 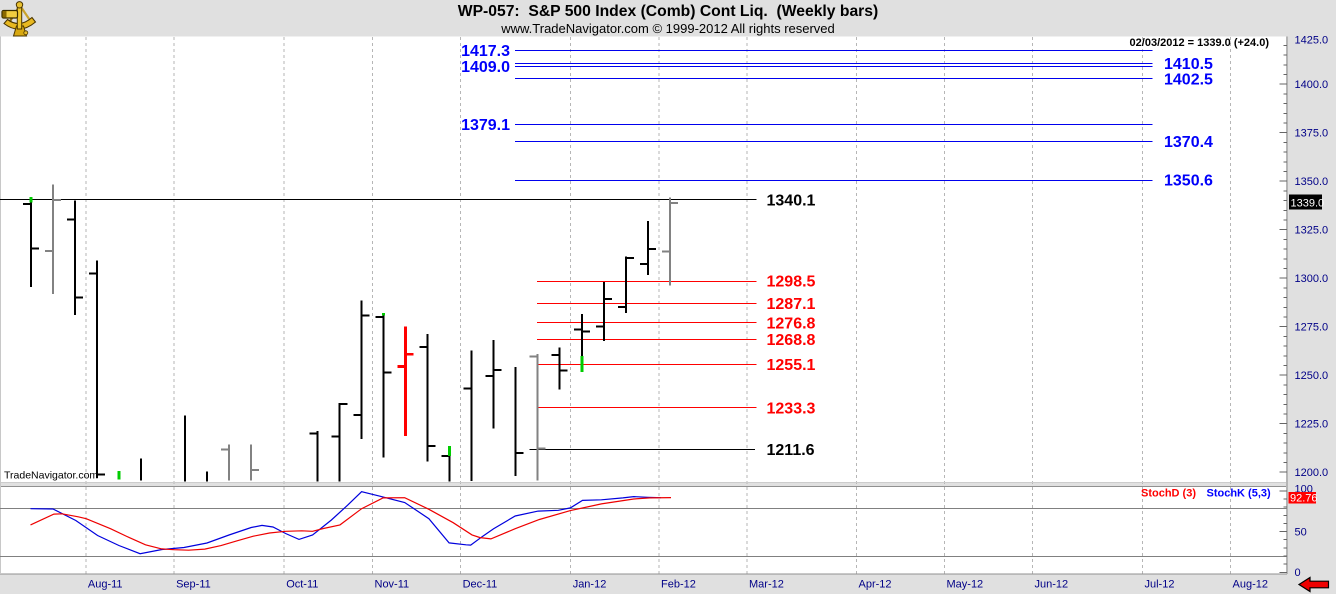 What do you see at coordinates (1250, 585) in the screenshot?
I see `svg-text: Aug-12` at bounding box center [1250, 585].